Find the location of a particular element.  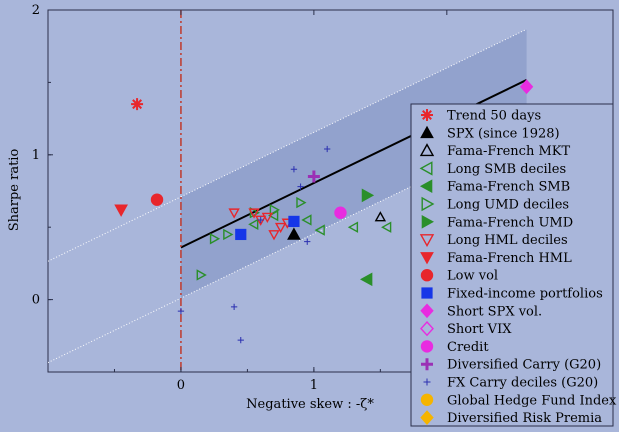

band-upper-extension is located at coordinates (115, 229).